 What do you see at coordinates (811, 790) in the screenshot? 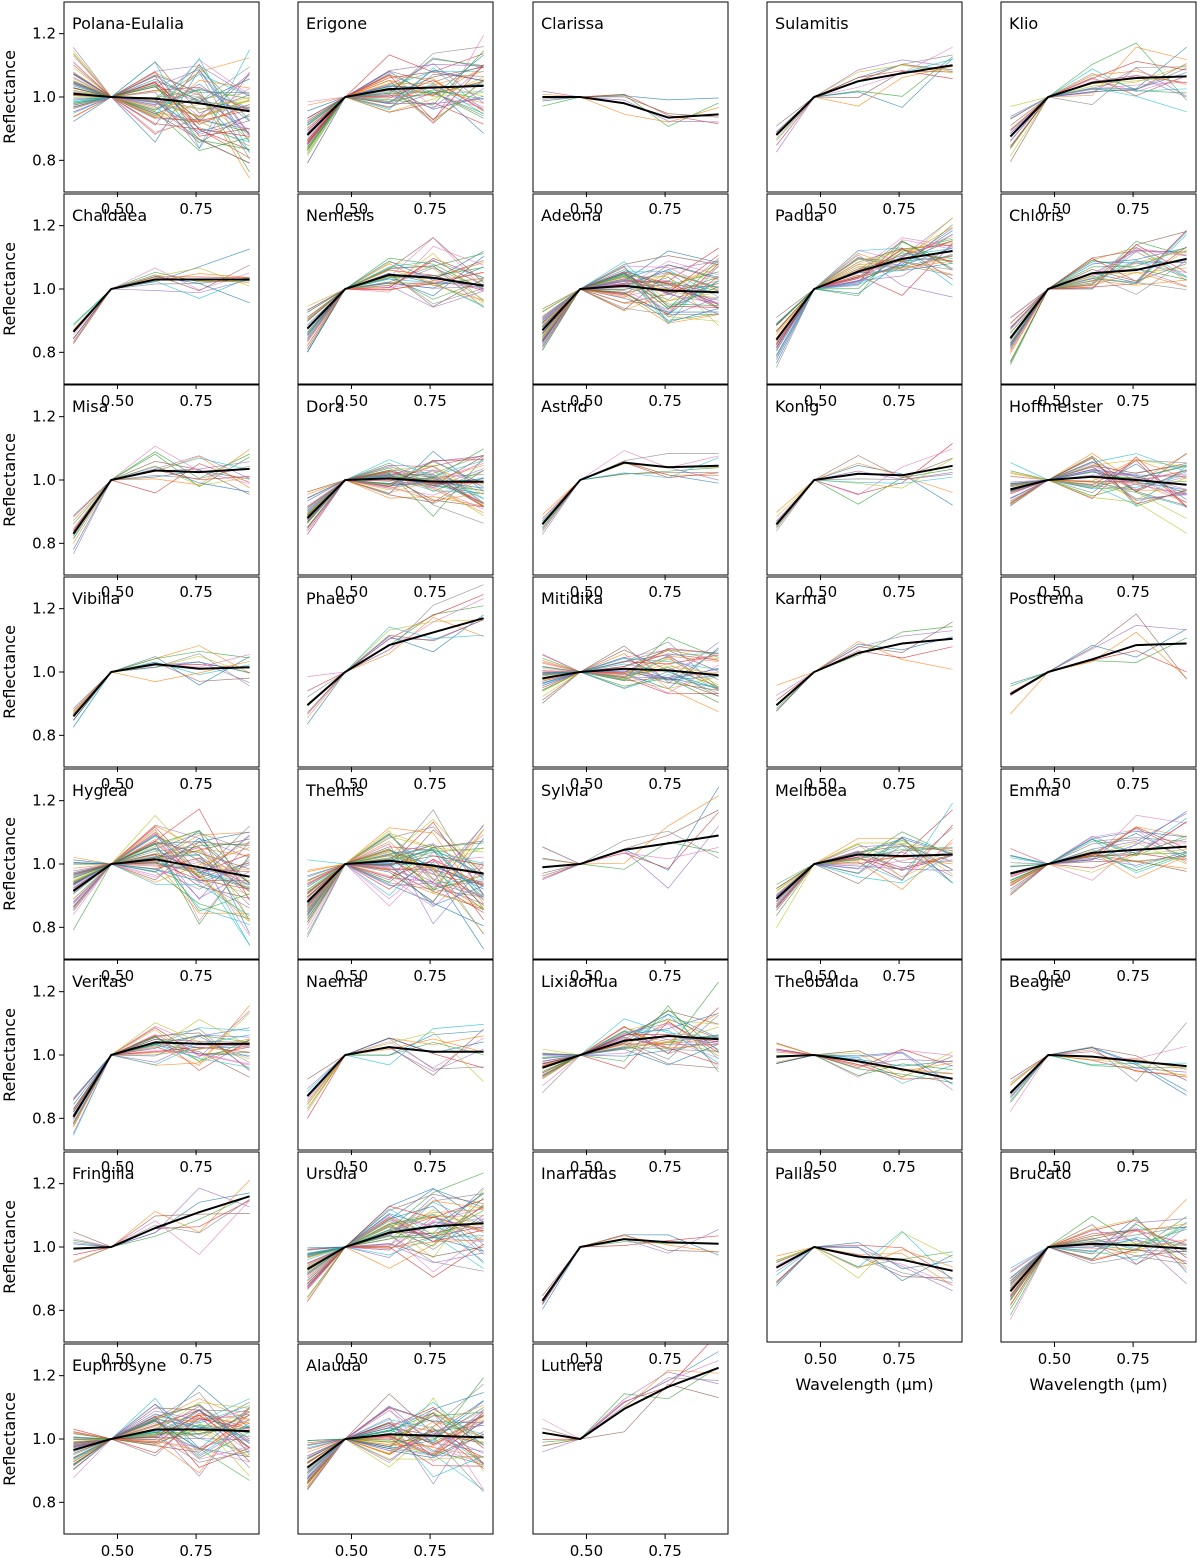
I see `panel-title: Meliboea` at bounding box center [811, 790].